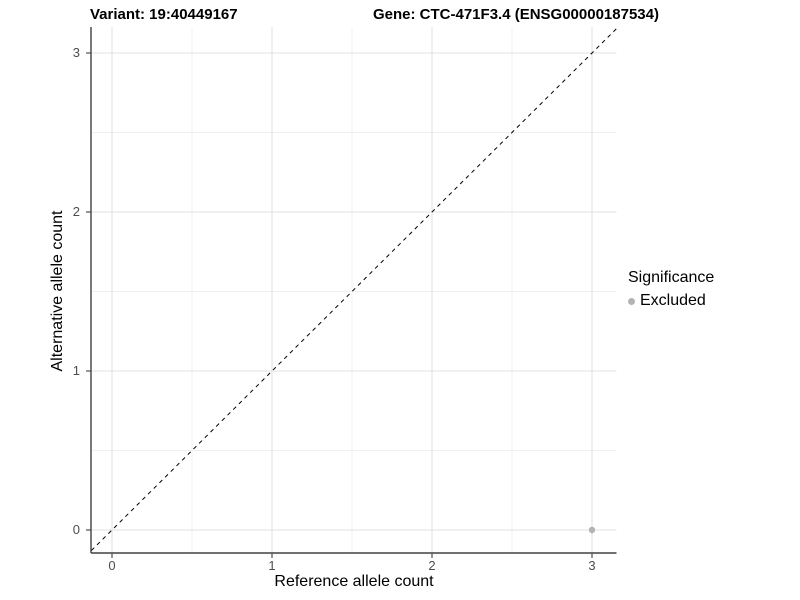 This screenshot has height=600, width=800. I want to click on legend: Significance Excluded, so click(671, 289).